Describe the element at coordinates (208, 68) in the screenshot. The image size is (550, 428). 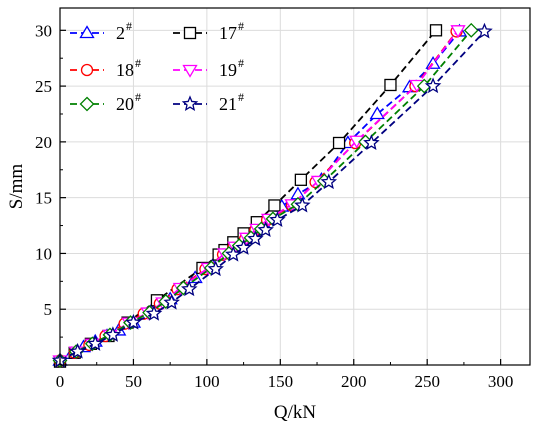
I see `legend-item-19: 19 #` at that location.